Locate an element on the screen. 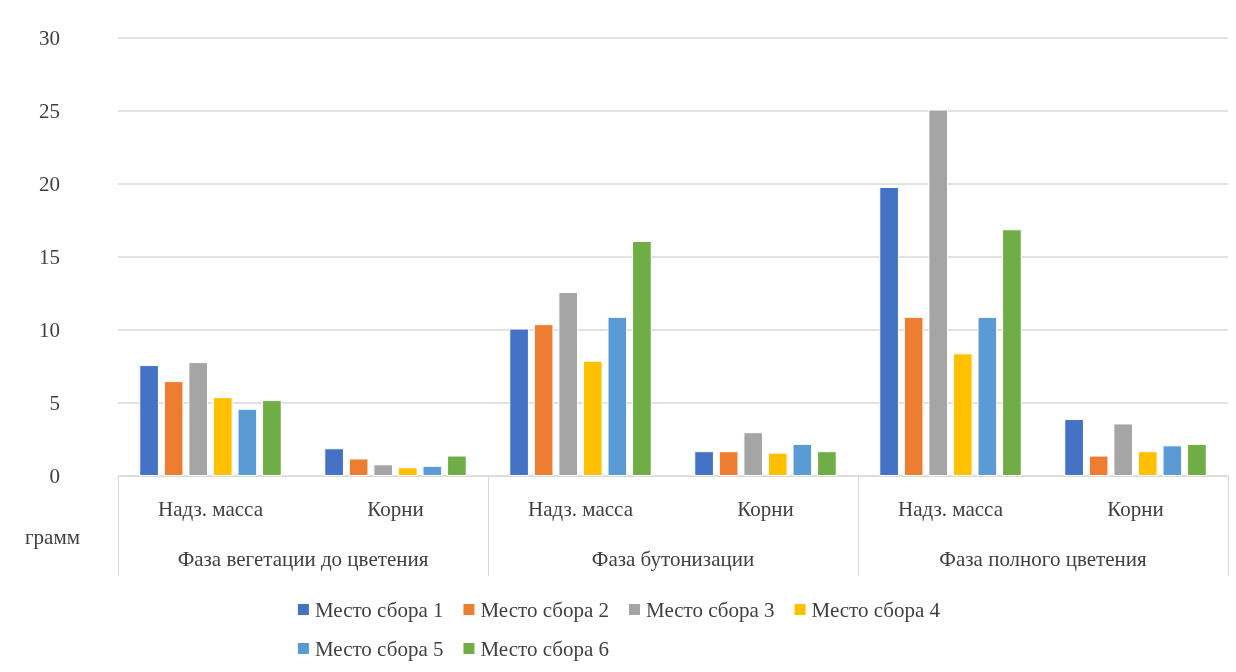 The height and width of the screenshot is (672, 1236). y-tick-label: 30 is located at coordinates (49, 38).